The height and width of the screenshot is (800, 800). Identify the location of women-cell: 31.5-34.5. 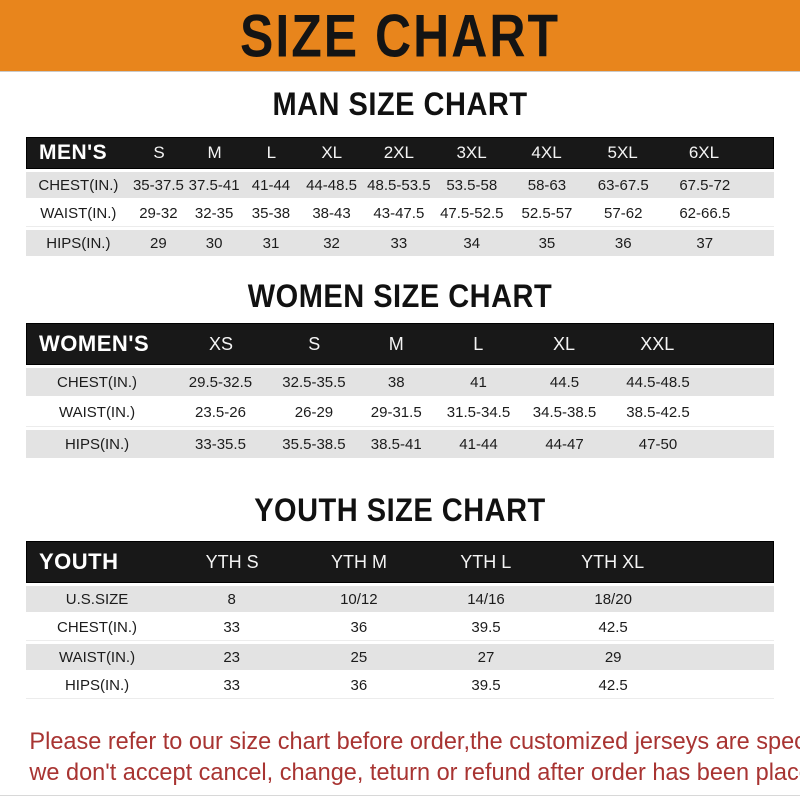
(478, 412).